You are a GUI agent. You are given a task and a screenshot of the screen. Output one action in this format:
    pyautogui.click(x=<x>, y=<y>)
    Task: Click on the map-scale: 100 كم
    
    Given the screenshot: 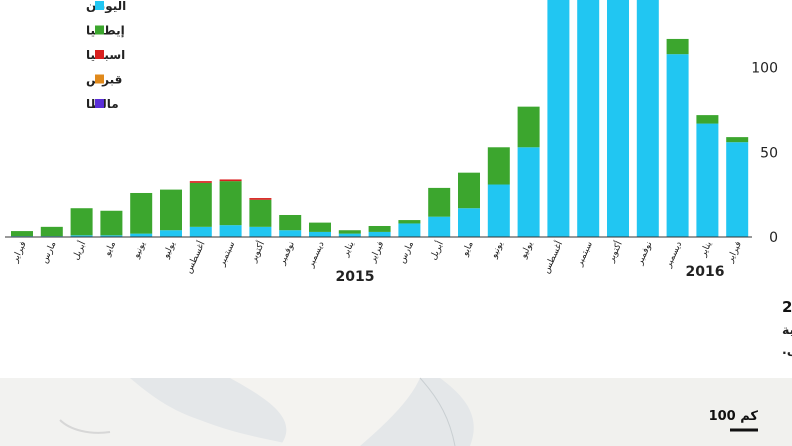 What is the action you would take?
    pyautogui.click(x=734, y=416)
    